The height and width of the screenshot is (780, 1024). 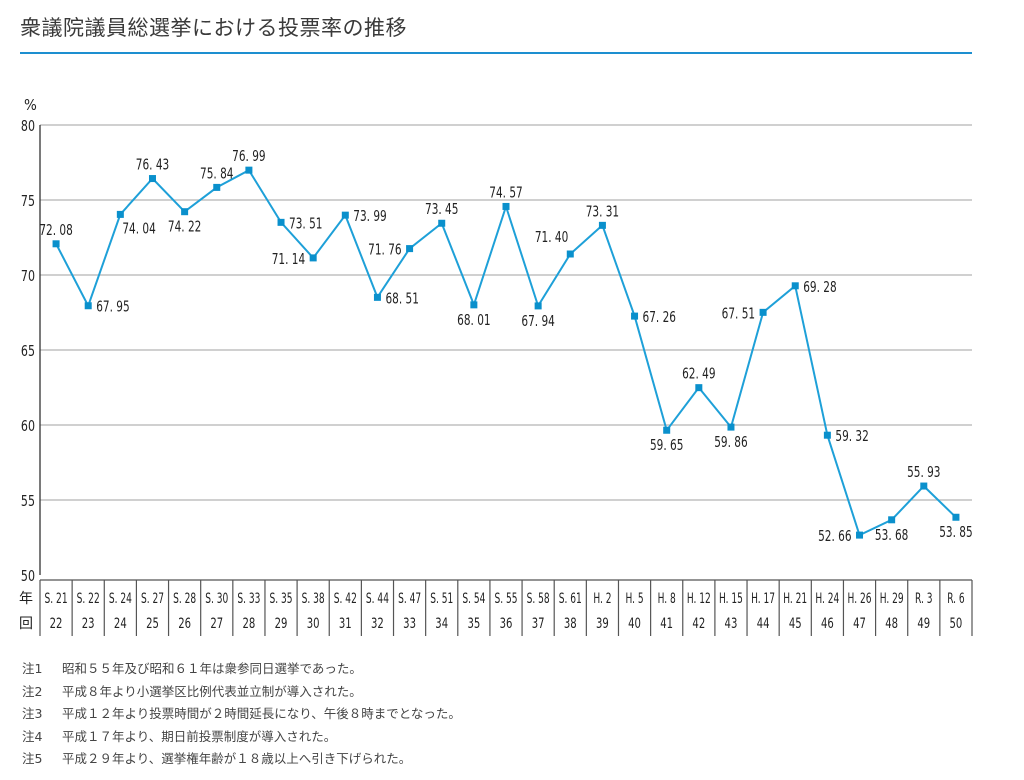 What do you see at coordinates (731, 598) in the screenshot?
I see `x-tick-label-year: H. 15` at bounding box center [731, 598].